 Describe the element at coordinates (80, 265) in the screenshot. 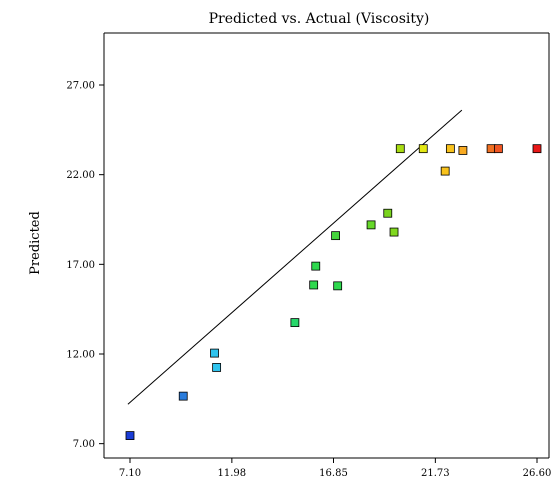

I see `y-tick-label: 17.00` at that location.